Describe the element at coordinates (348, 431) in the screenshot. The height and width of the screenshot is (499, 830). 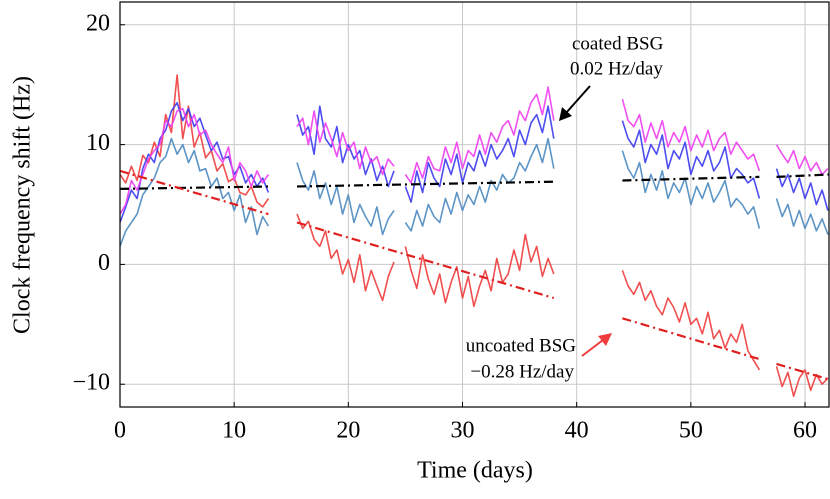
I see `x-tick-label: 20` at that location.